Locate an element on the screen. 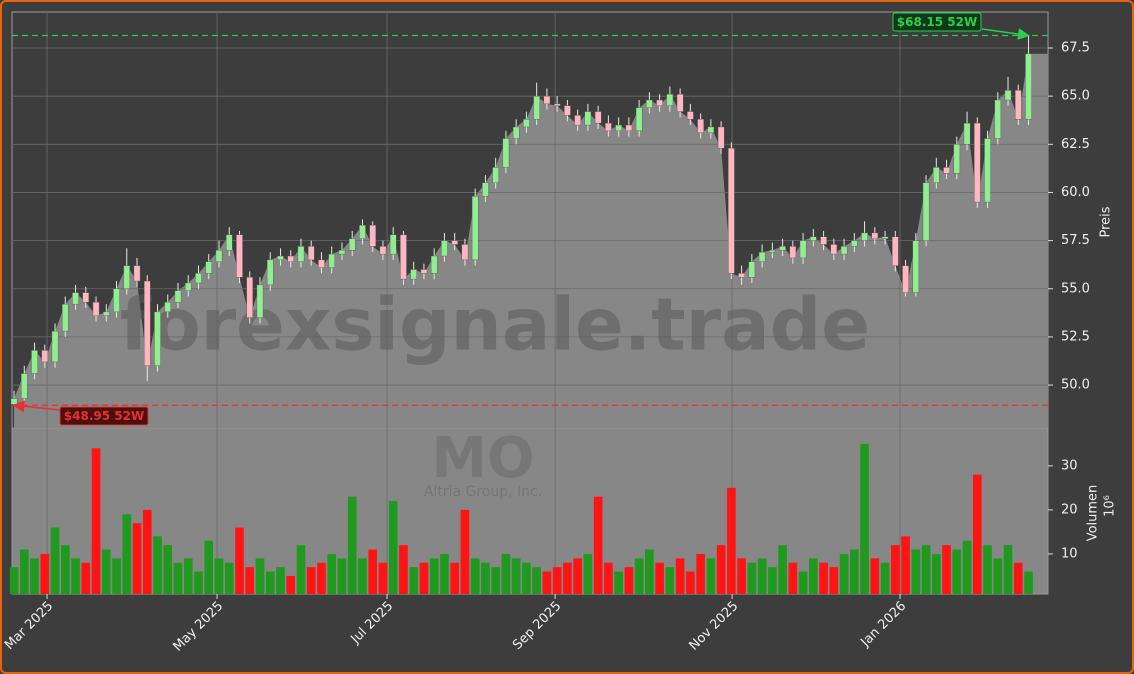 The height and width of the screenshot is (674, 1134). x-tick-label: Mar 2025 is located at coordinates (29, 626).